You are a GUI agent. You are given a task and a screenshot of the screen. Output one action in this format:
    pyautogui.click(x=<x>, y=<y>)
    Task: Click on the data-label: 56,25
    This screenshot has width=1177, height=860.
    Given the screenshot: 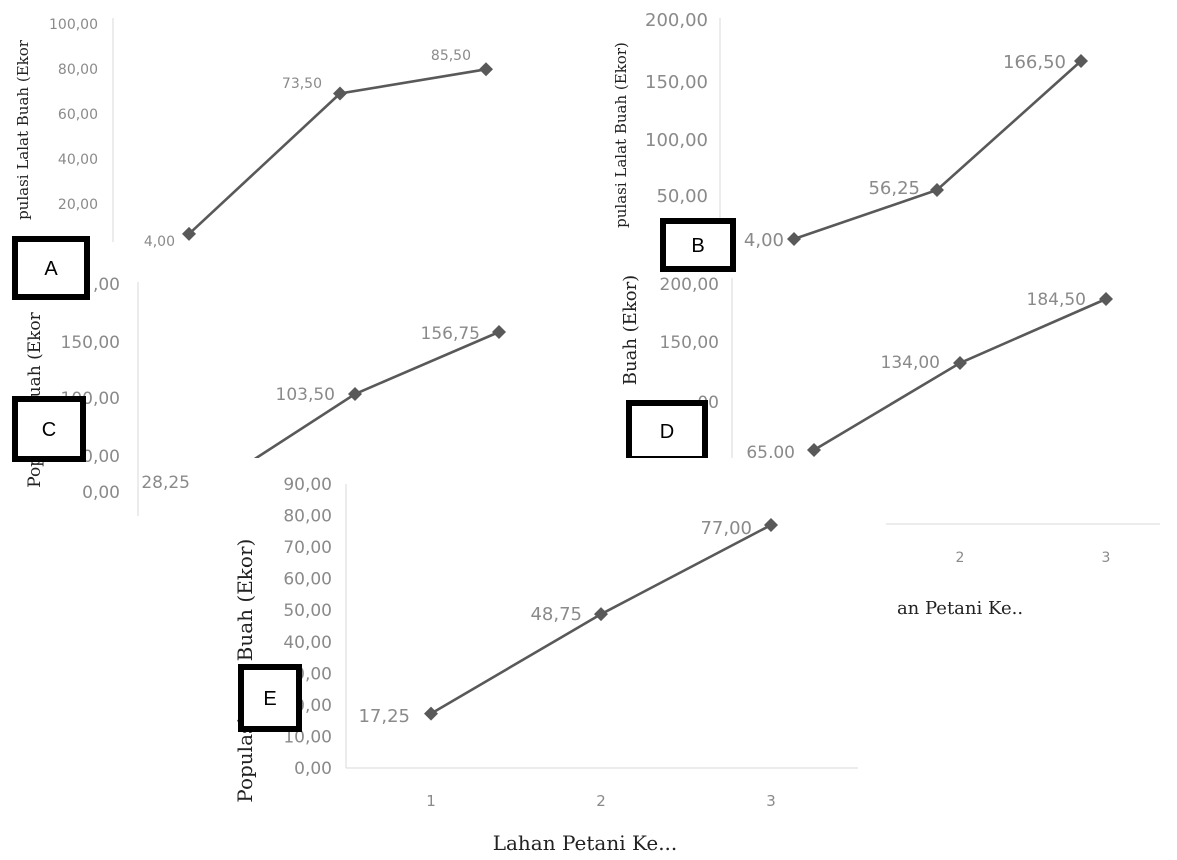 What is the action you would take?
    pyautogui.click(x=894, y=188)
    